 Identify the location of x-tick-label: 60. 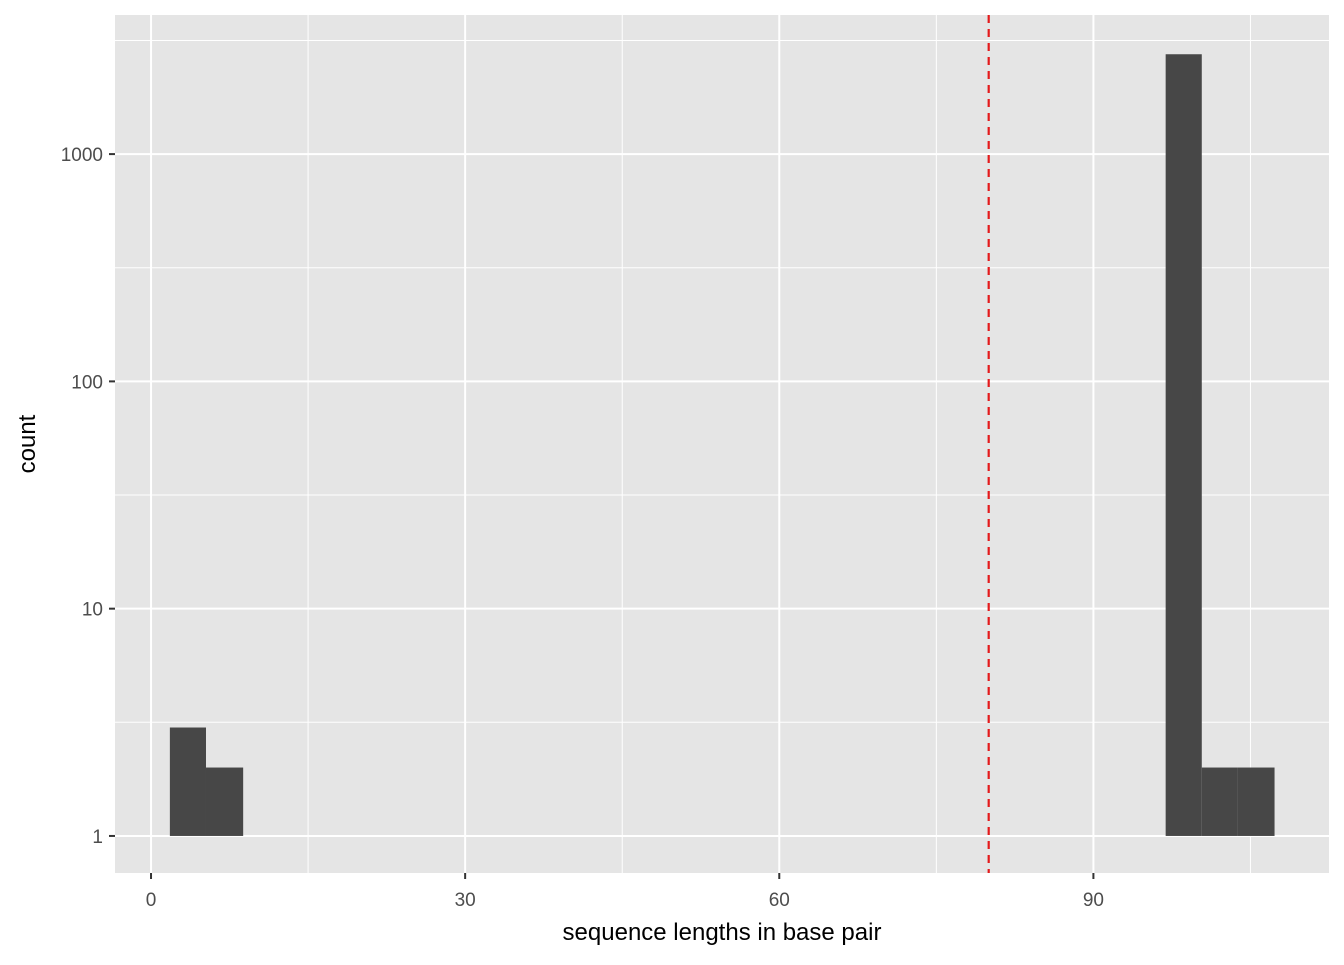
(779, 900).